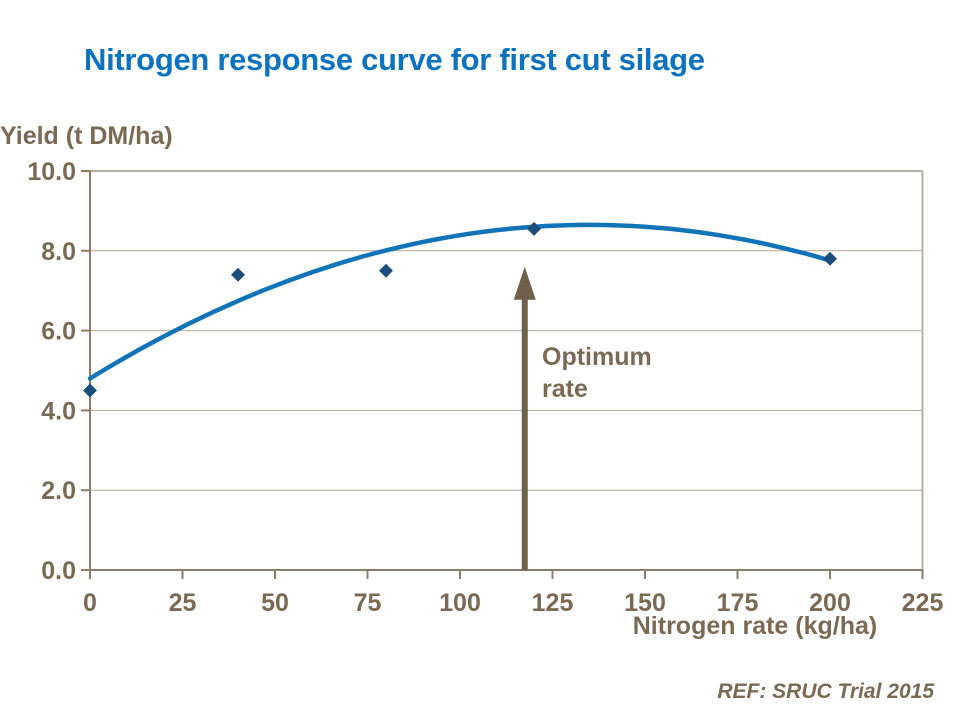  Describe the element at coordinates (58, 491) in the screenshot. I see `y-tick-label-2: 2.0` at that location.